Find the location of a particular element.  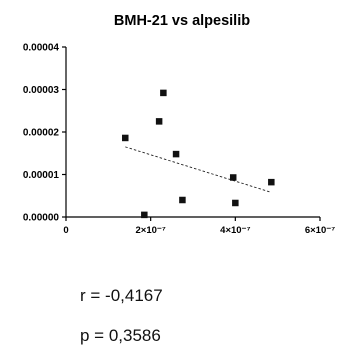

r-value-text: r = -0,4167 is located at coordinates (121, 295).